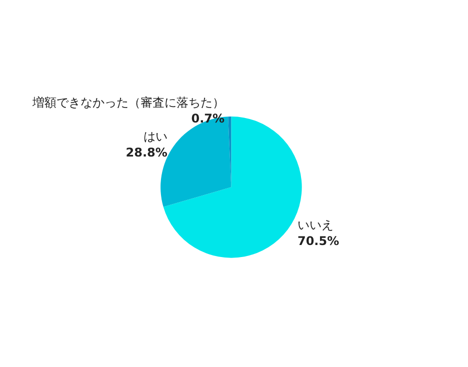  What do you see at coordinates (318, 241) in the screenshot?
I see `data-label: 70.5%` at bounding box center [318, 241].